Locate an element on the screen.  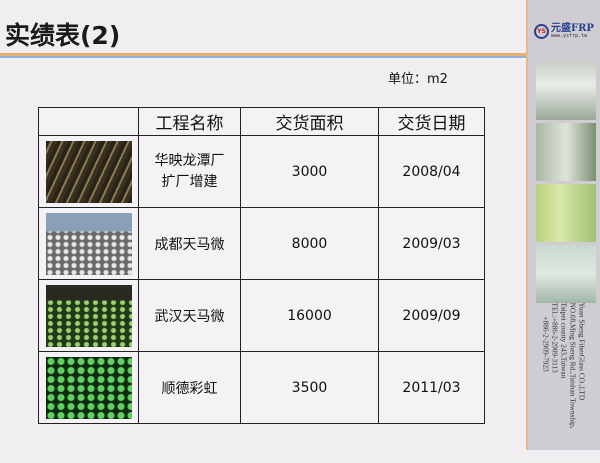
date-cell: 2011/03 is located at coordinates (431, 387).